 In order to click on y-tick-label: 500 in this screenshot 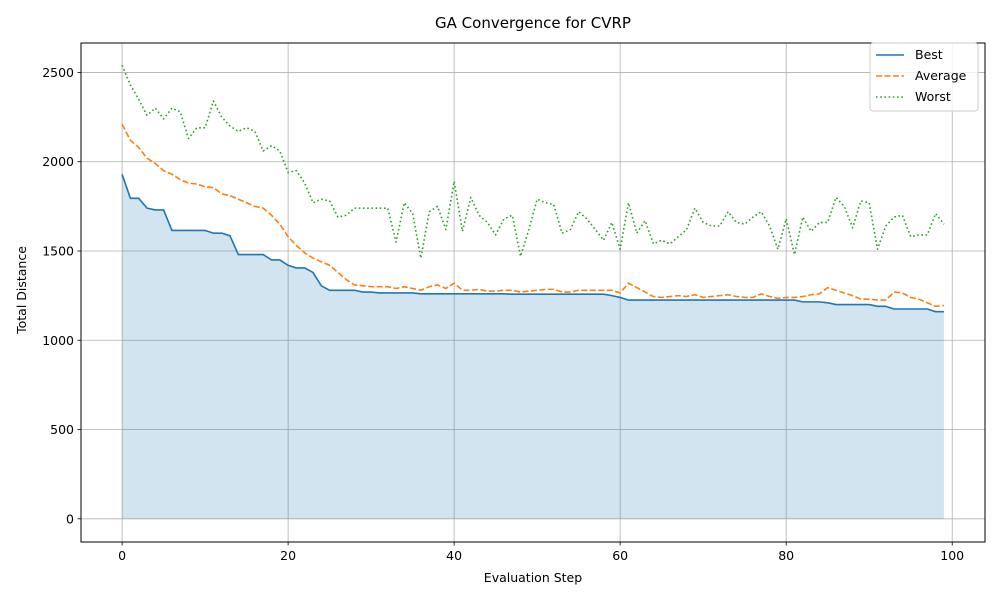, I will do `click(62, 429)`.